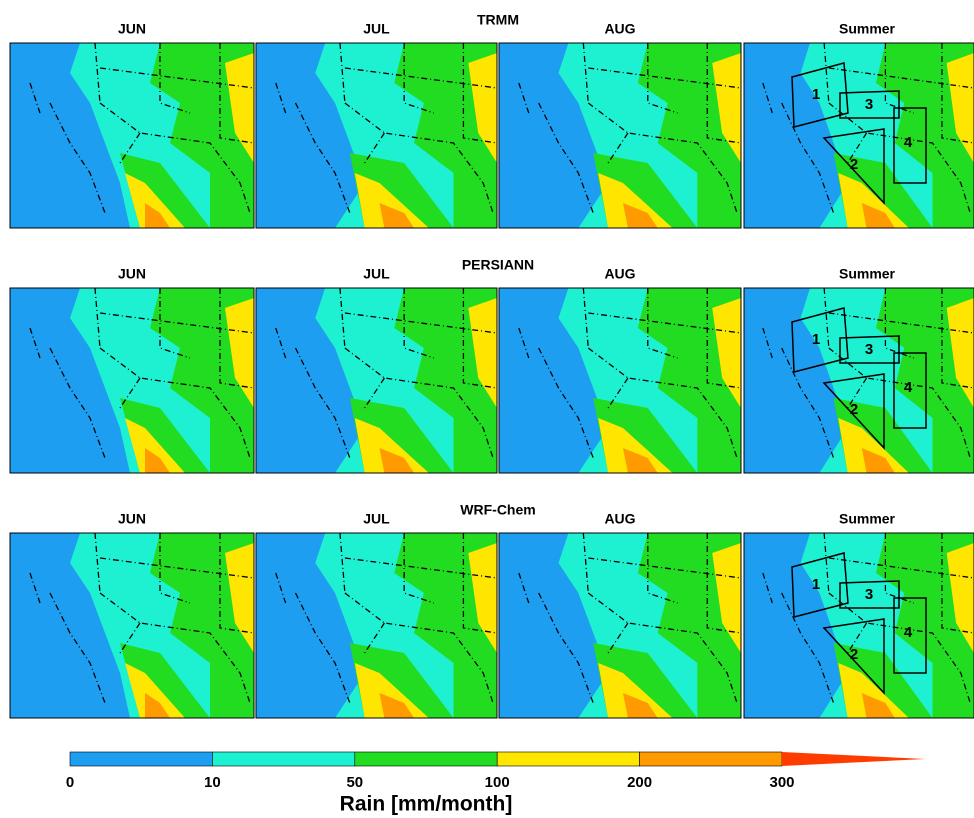 The height and width of the screenshot is (818, 974). What do you see at coordinates (853, 759) in the screenshot?
I see `colorbar-extension` at bounding box center [853, 759].